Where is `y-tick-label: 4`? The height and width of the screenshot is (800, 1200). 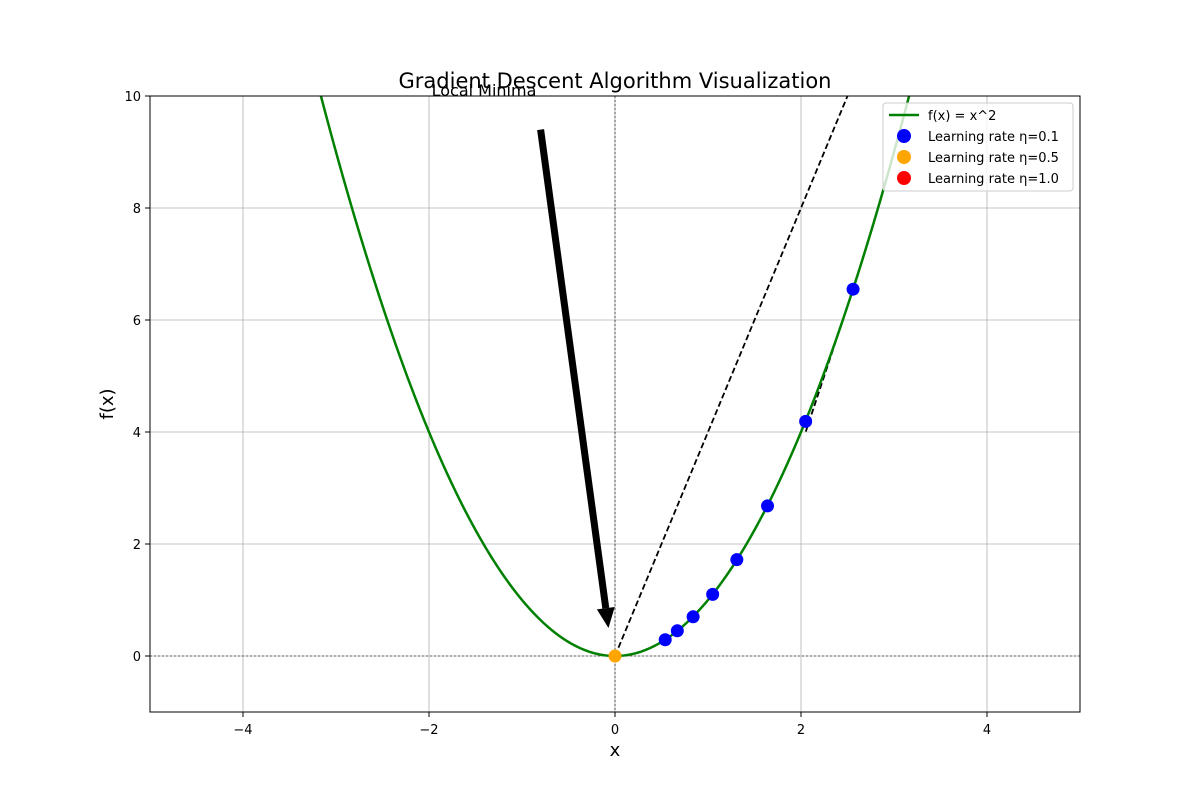
y-tick-label: 4 is located at coordinates (137, 433).